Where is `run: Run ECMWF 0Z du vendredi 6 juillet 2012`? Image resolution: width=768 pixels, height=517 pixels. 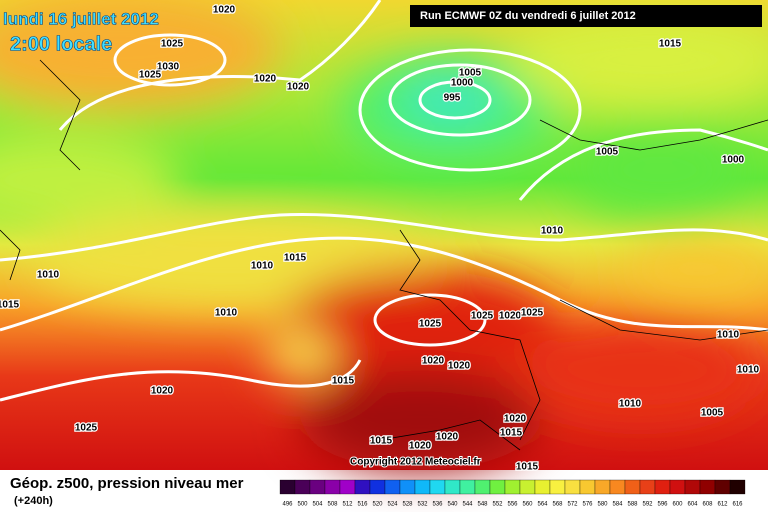 run: Run ECMWF 0Z du vendredi 6 juillet 2012 is located at coordinates (528, 16).